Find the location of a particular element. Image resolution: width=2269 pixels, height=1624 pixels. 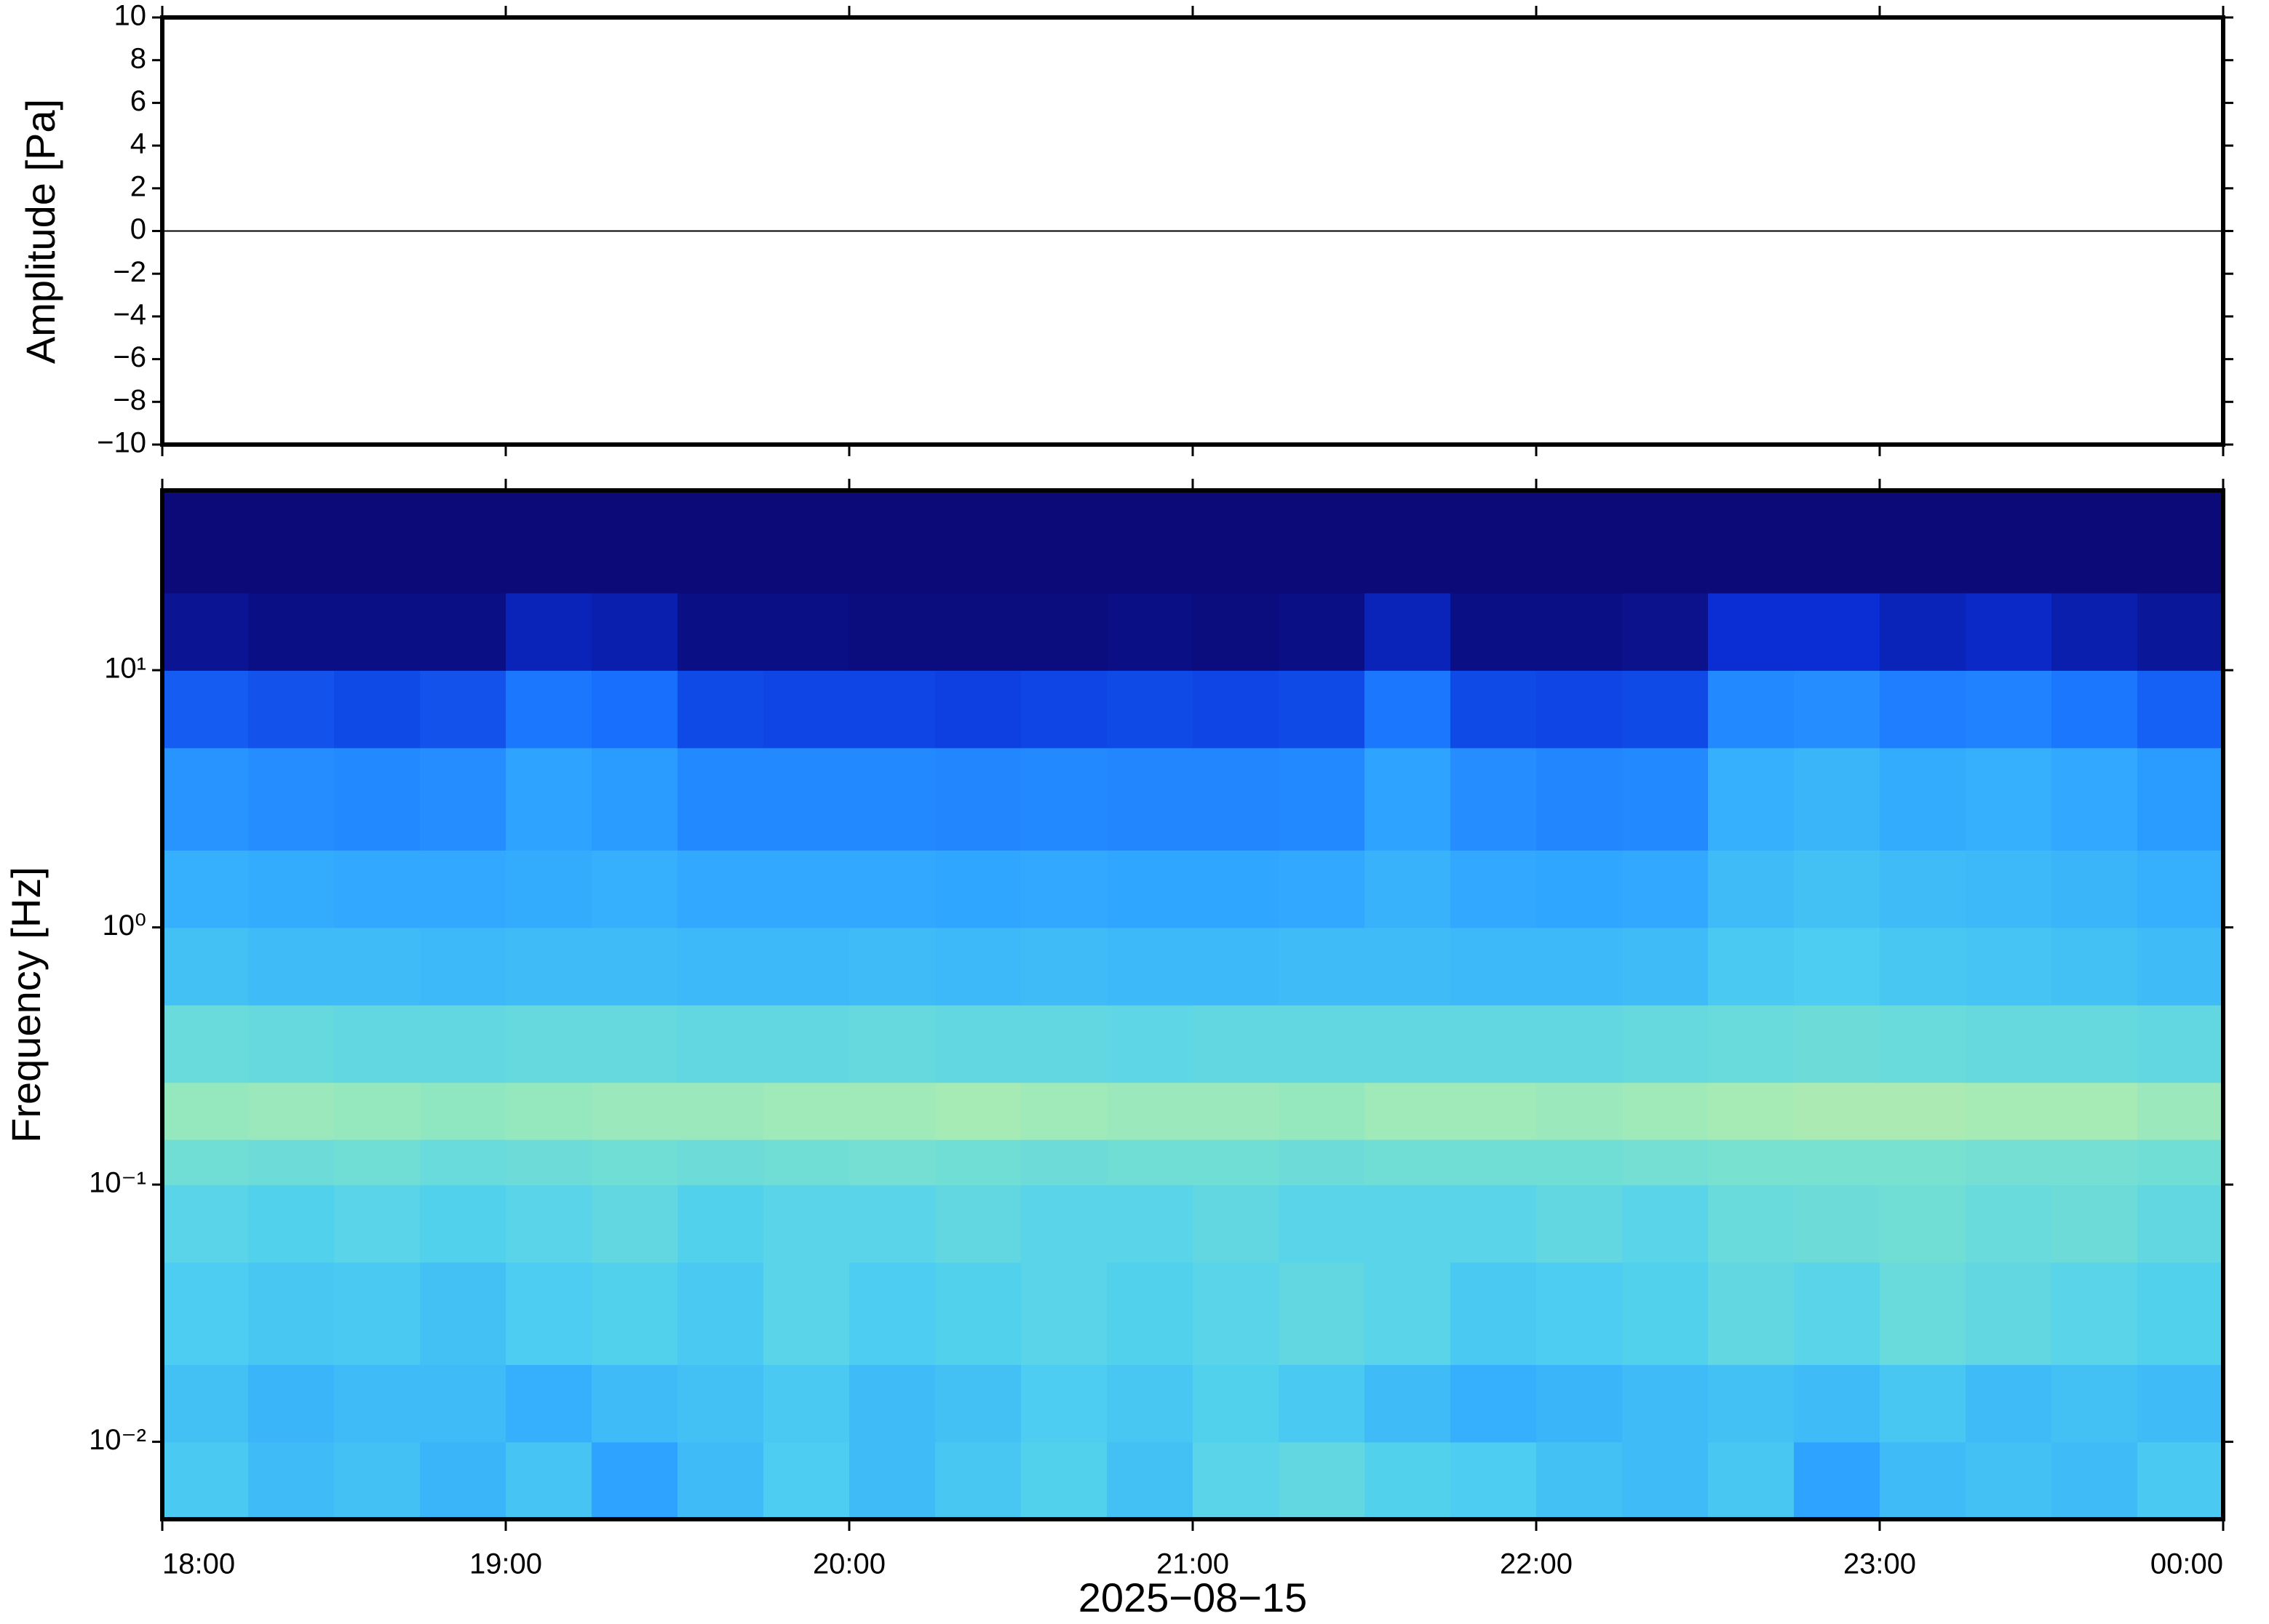

y-tick-label: 0 is located at coordinates (138, 229).